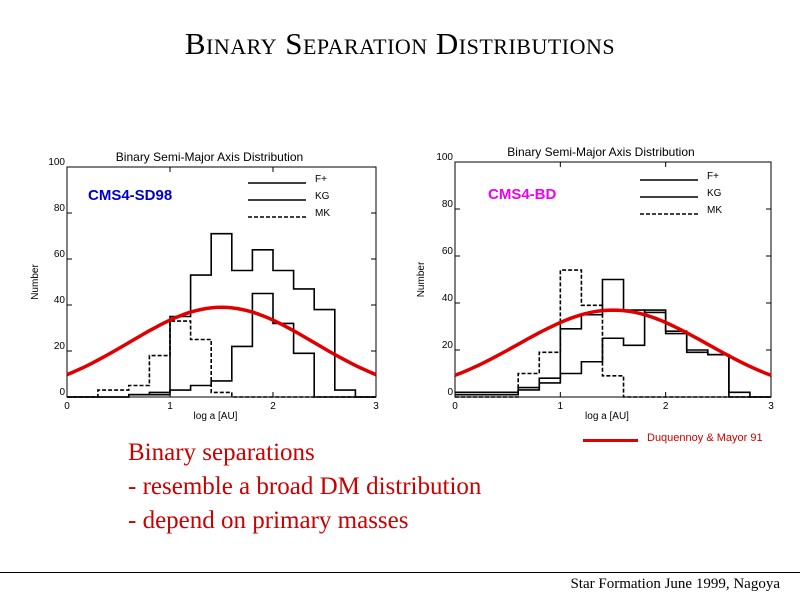  Describe the element at coordinates (705, 438) in the screenshot. I see `dm-legend-label: Duquennoy & Mayor 91` at that location.